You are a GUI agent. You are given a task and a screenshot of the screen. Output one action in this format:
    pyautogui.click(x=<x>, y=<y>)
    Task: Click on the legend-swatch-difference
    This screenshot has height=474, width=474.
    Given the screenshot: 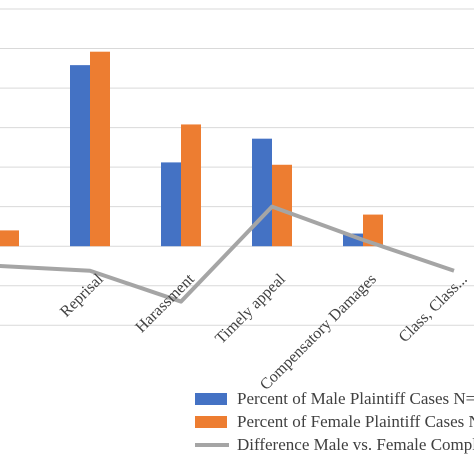 What is the action you would take?
    pyautogui.click(x=212, y=445)
    